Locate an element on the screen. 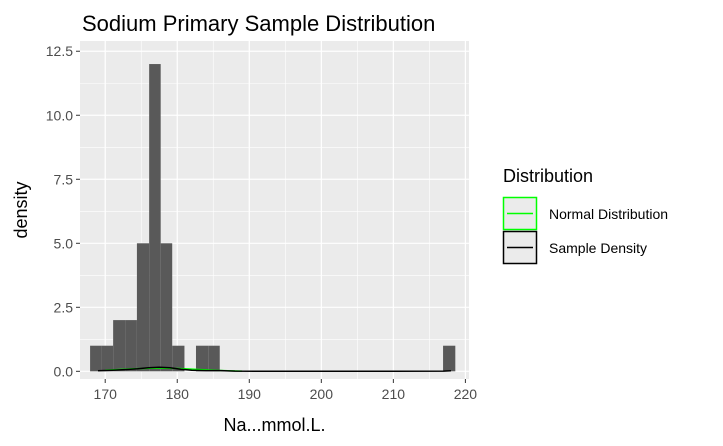 Image resolution: width=723 pixels, height=446 pixels. x-tick-label: 200 is located at coordinates (322, 394).